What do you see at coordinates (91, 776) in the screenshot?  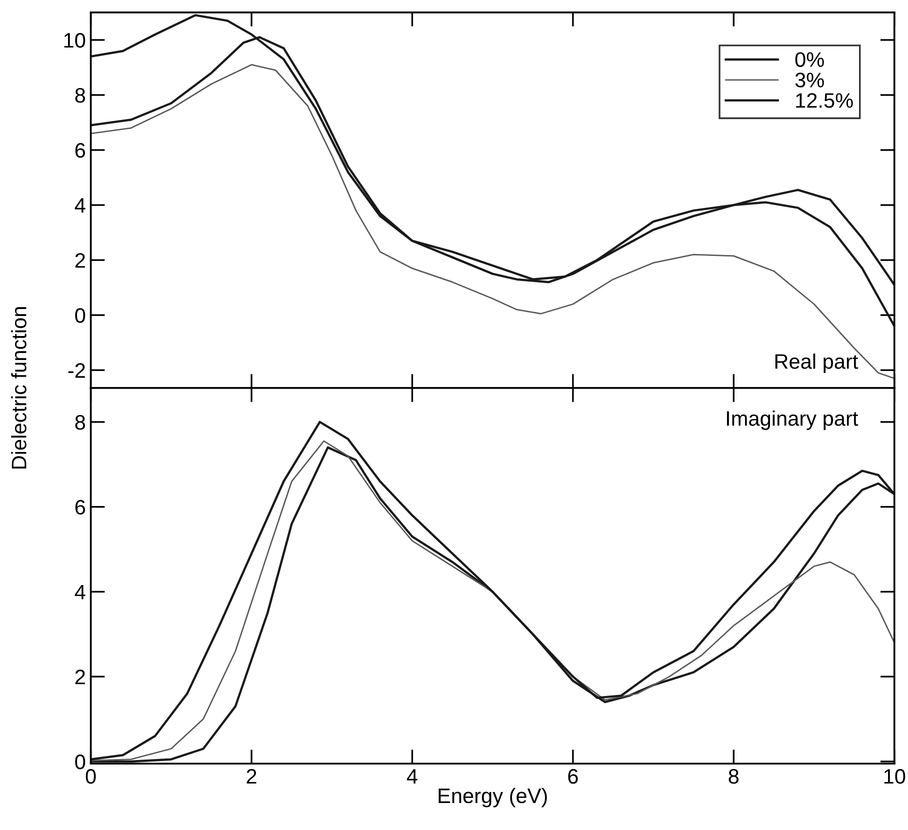 I see `x-tick-label: 0` at bounding box center [91, 776].